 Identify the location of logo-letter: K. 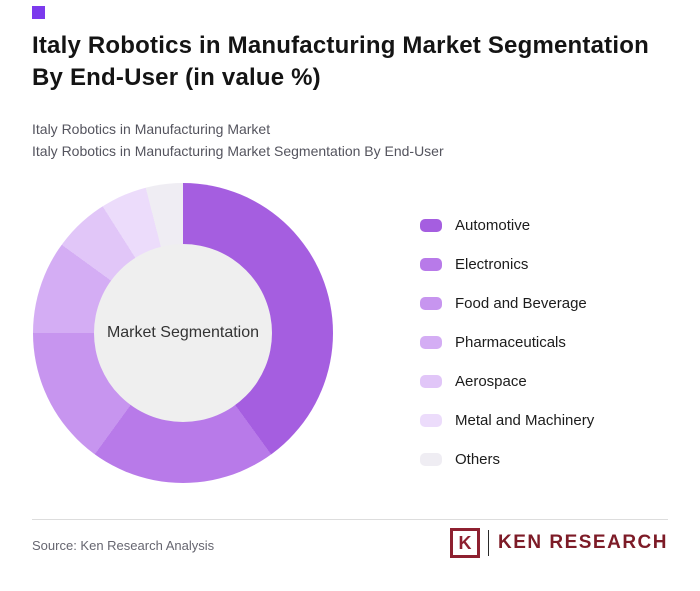
(465, 542).